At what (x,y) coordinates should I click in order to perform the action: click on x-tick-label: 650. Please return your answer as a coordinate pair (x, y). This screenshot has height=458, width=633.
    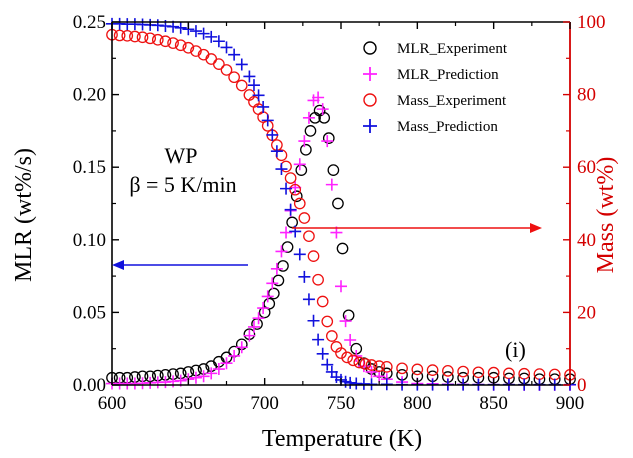
    Looking at the image, I should click on (188, 403).